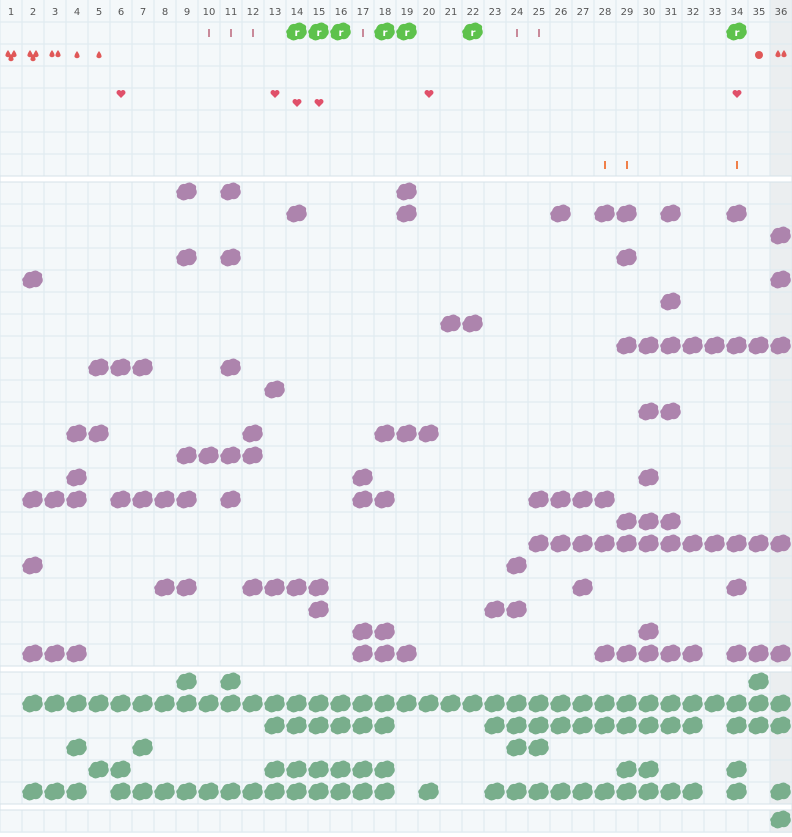 This screenshot has width=792, height=837. Describe the element at coordinates (77, 12) in the screenshot. I see `column-label: 4` at that location.